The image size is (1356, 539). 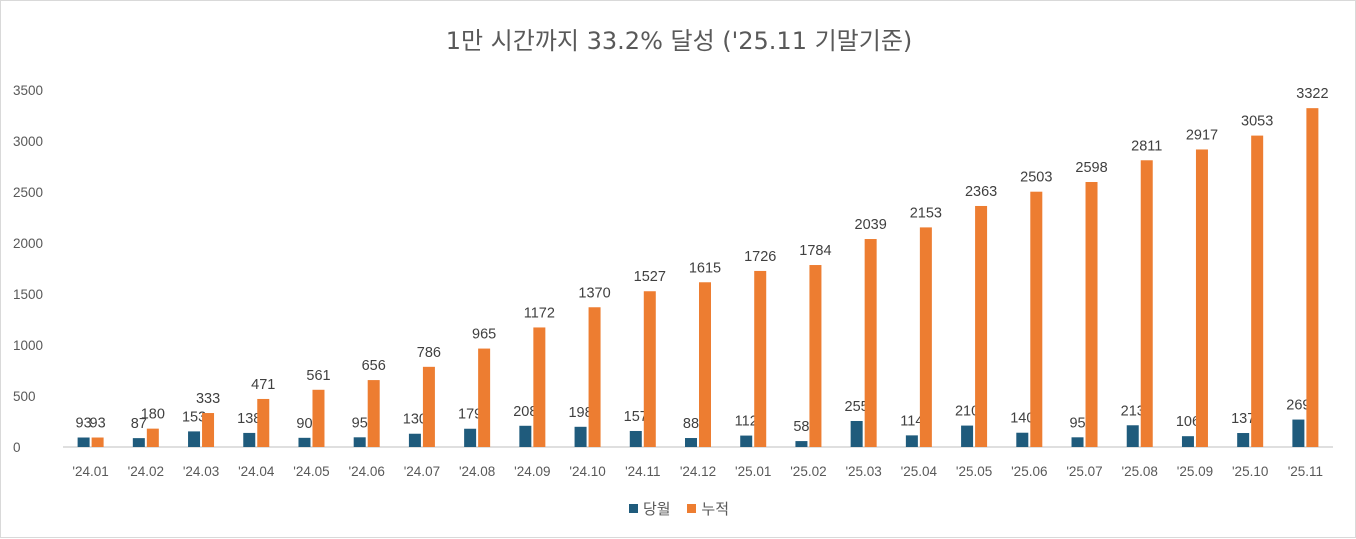 I want to click on legend-item-monthly: 당월, so click(x=650, y=508).